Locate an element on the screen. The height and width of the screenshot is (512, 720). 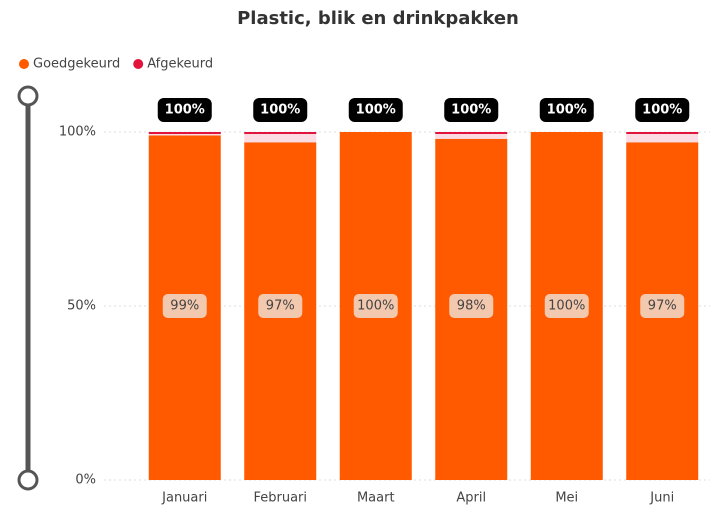
data-label: 99% is located at coordinates (184, 306).